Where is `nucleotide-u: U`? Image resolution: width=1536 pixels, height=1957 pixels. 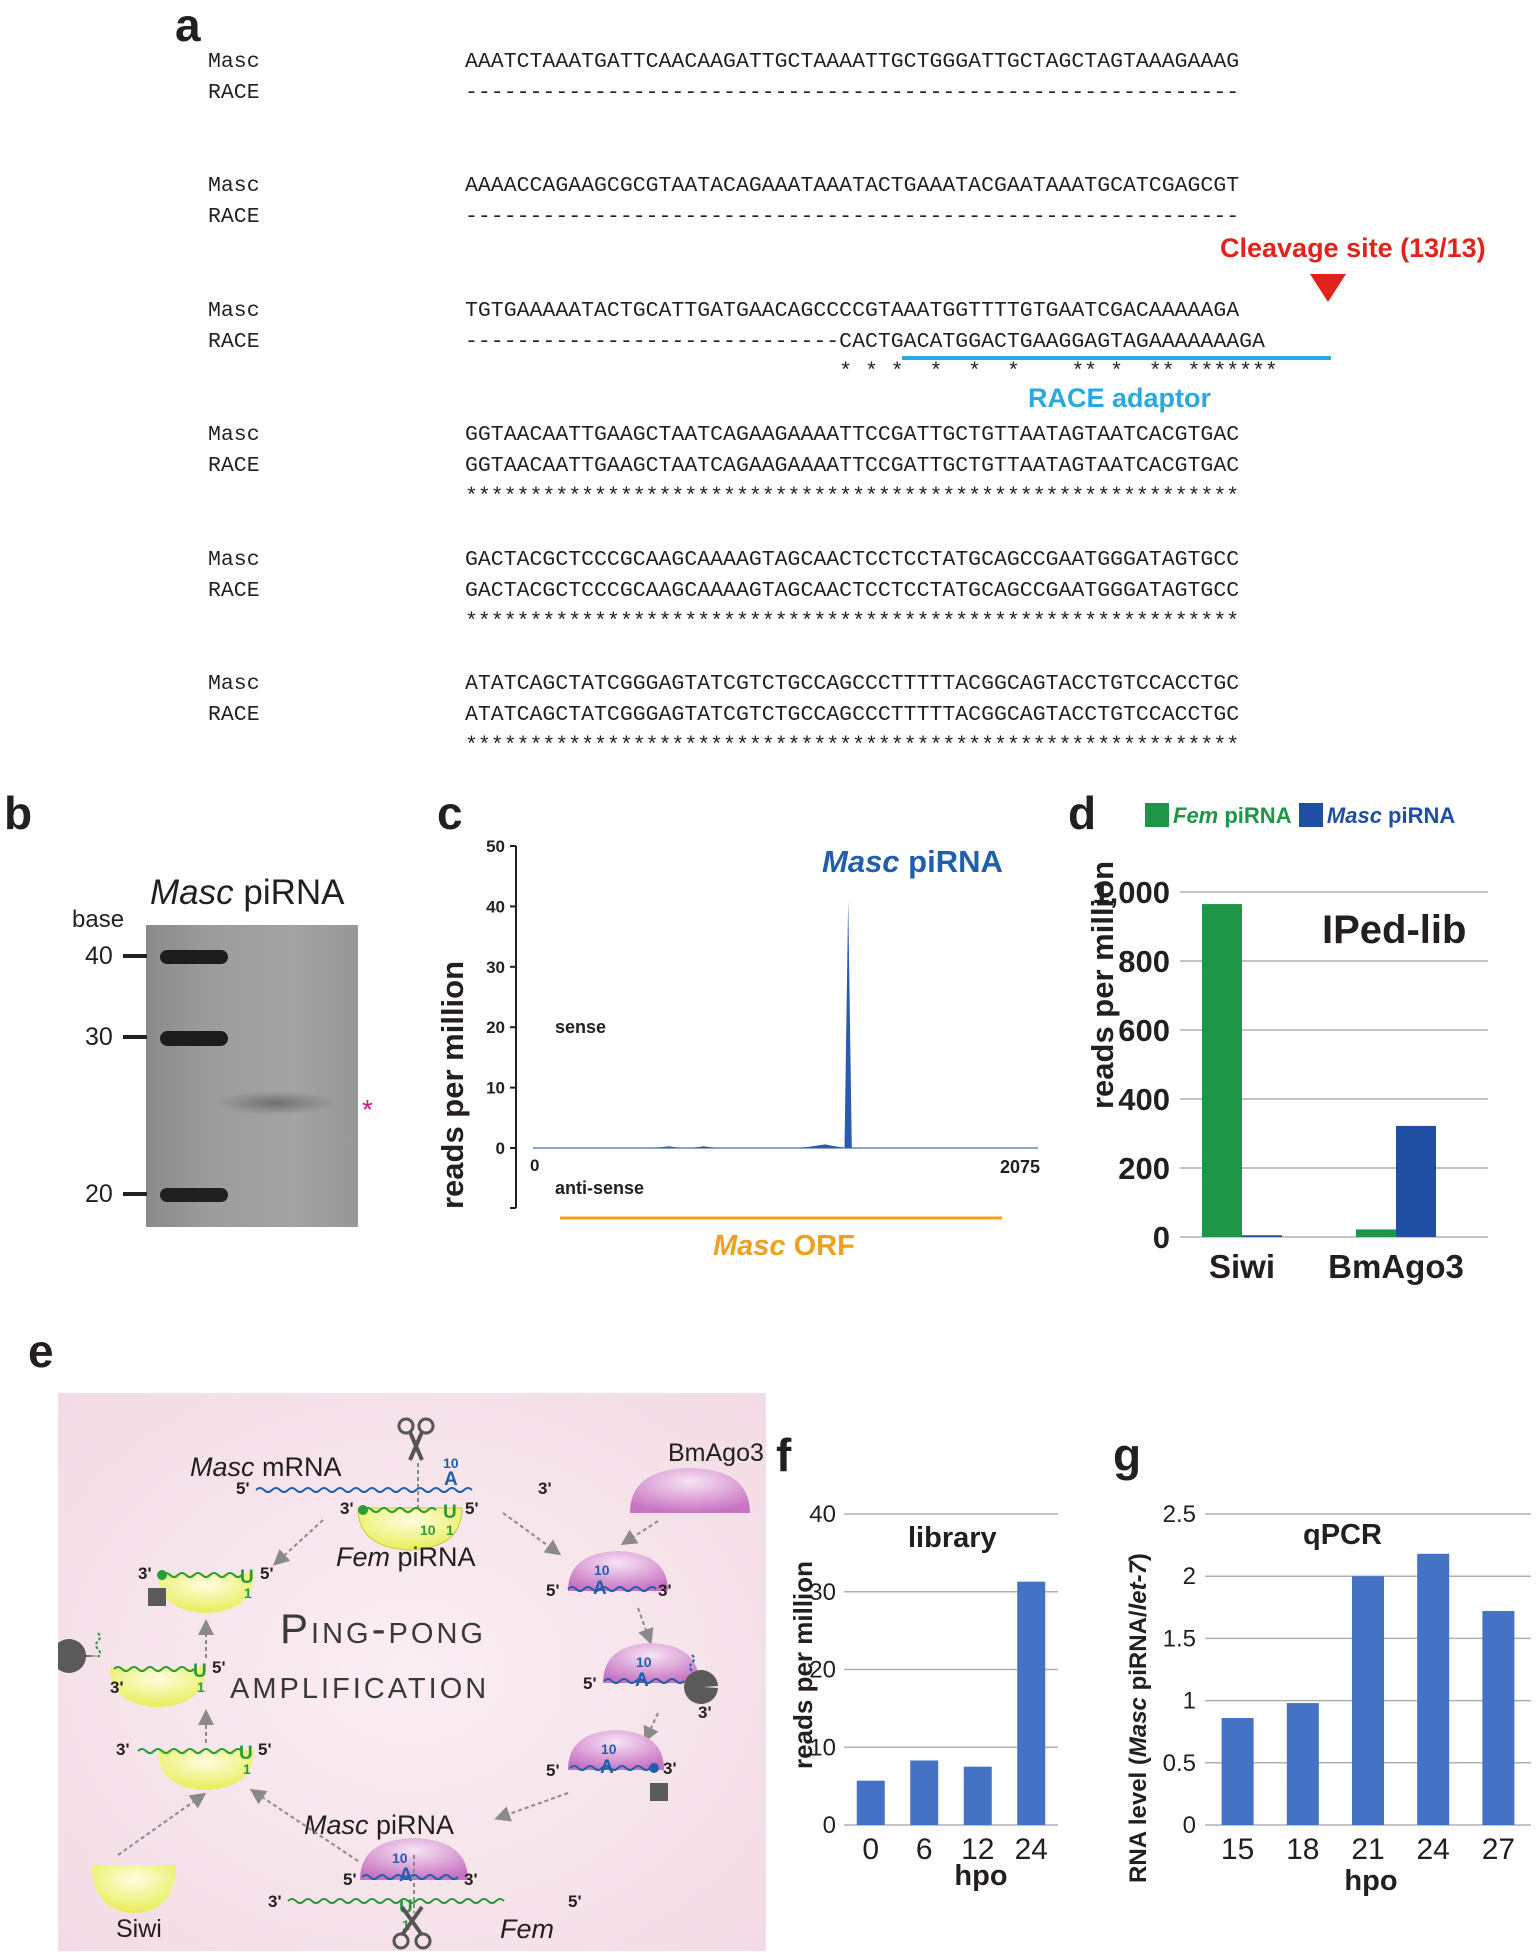
nucleotide-u: U is located at coordinates (200, 1671).